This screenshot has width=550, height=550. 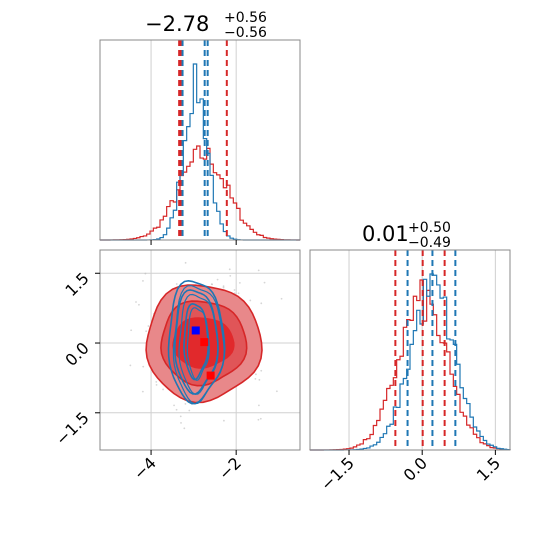 I want to click on panel-joint-contour, so click(x=200, y=345).